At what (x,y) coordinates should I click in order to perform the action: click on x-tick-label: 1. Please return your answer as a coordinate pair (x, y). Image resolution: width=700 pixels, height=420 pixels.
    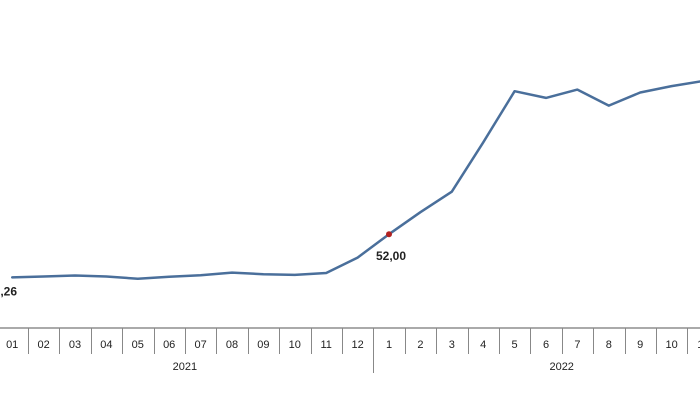
    Looking at the image, I should click on (389, 345).